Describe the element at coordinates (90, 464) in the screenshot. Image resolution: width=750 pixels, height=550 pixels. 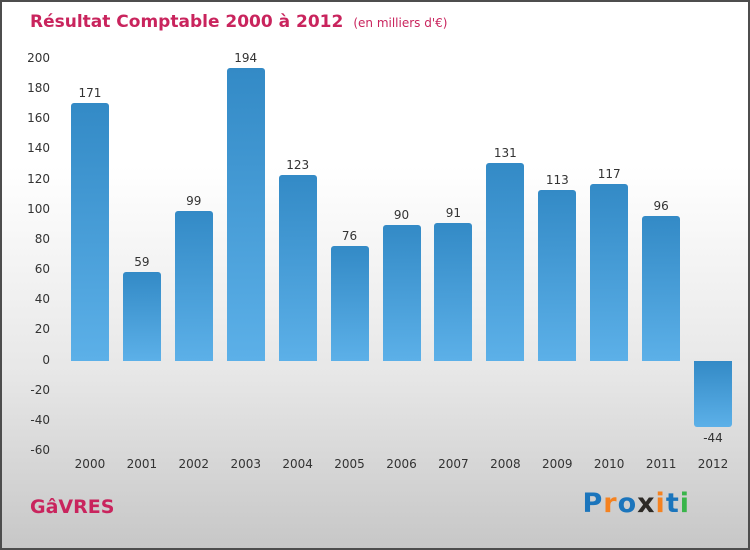
I see `x-tick-label: 2000` at that location.